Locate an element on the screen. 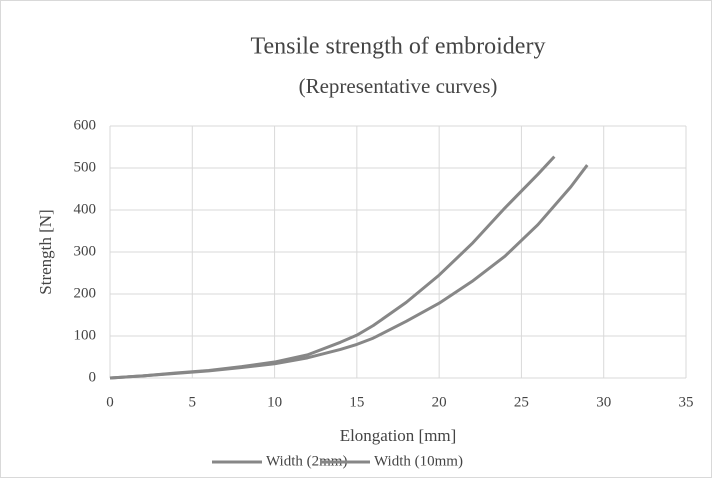  chart-title: Tensile strength of embroidery is located at coordinates (398, 47).